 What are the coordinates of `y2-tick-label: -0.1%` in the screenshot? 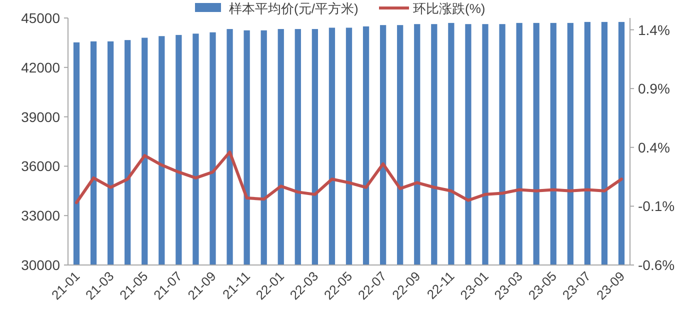 It's located at (656, 206).